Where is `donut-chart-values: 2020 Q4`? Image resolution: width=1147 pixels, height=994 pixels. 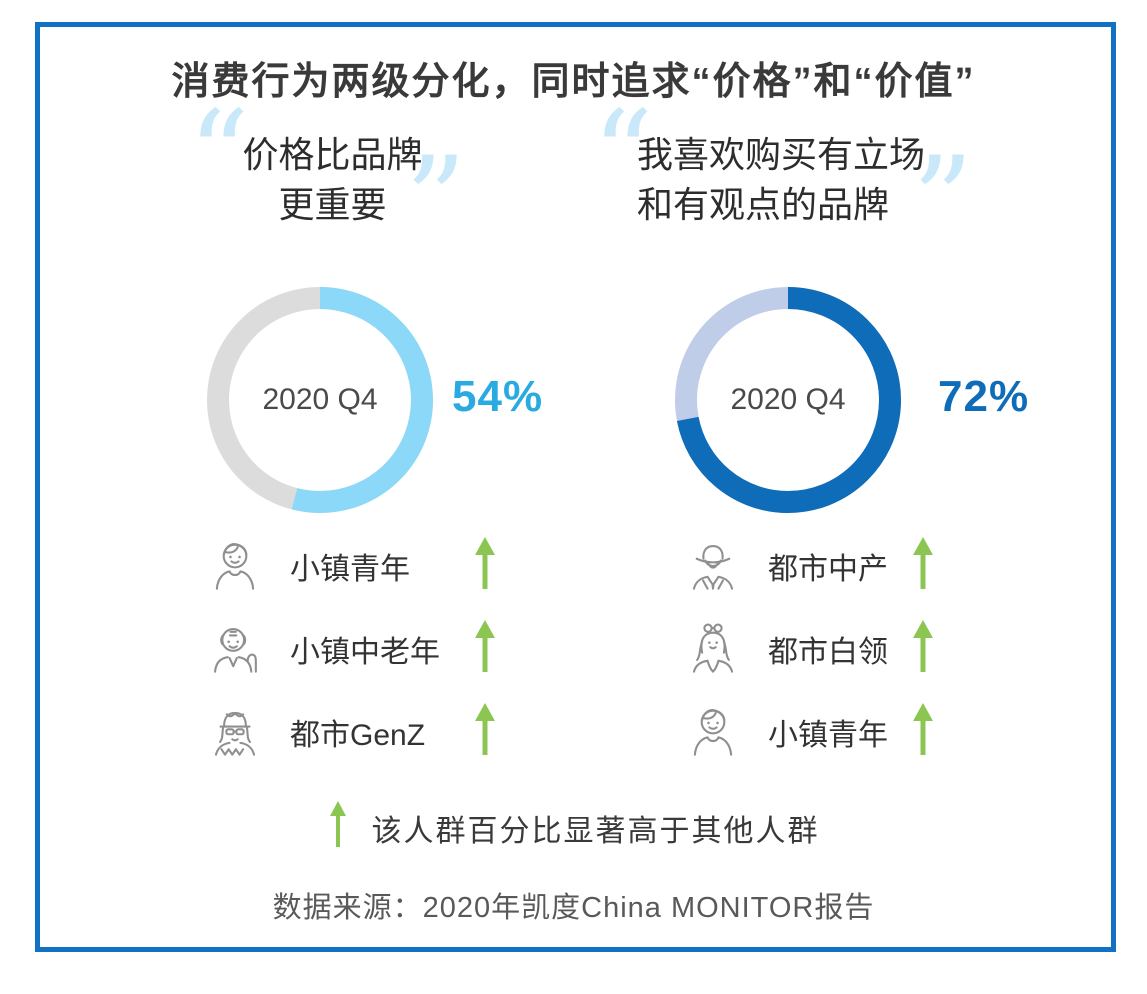 donut-chart-values: 2020 Q4 is located at coordinates (788, 400).